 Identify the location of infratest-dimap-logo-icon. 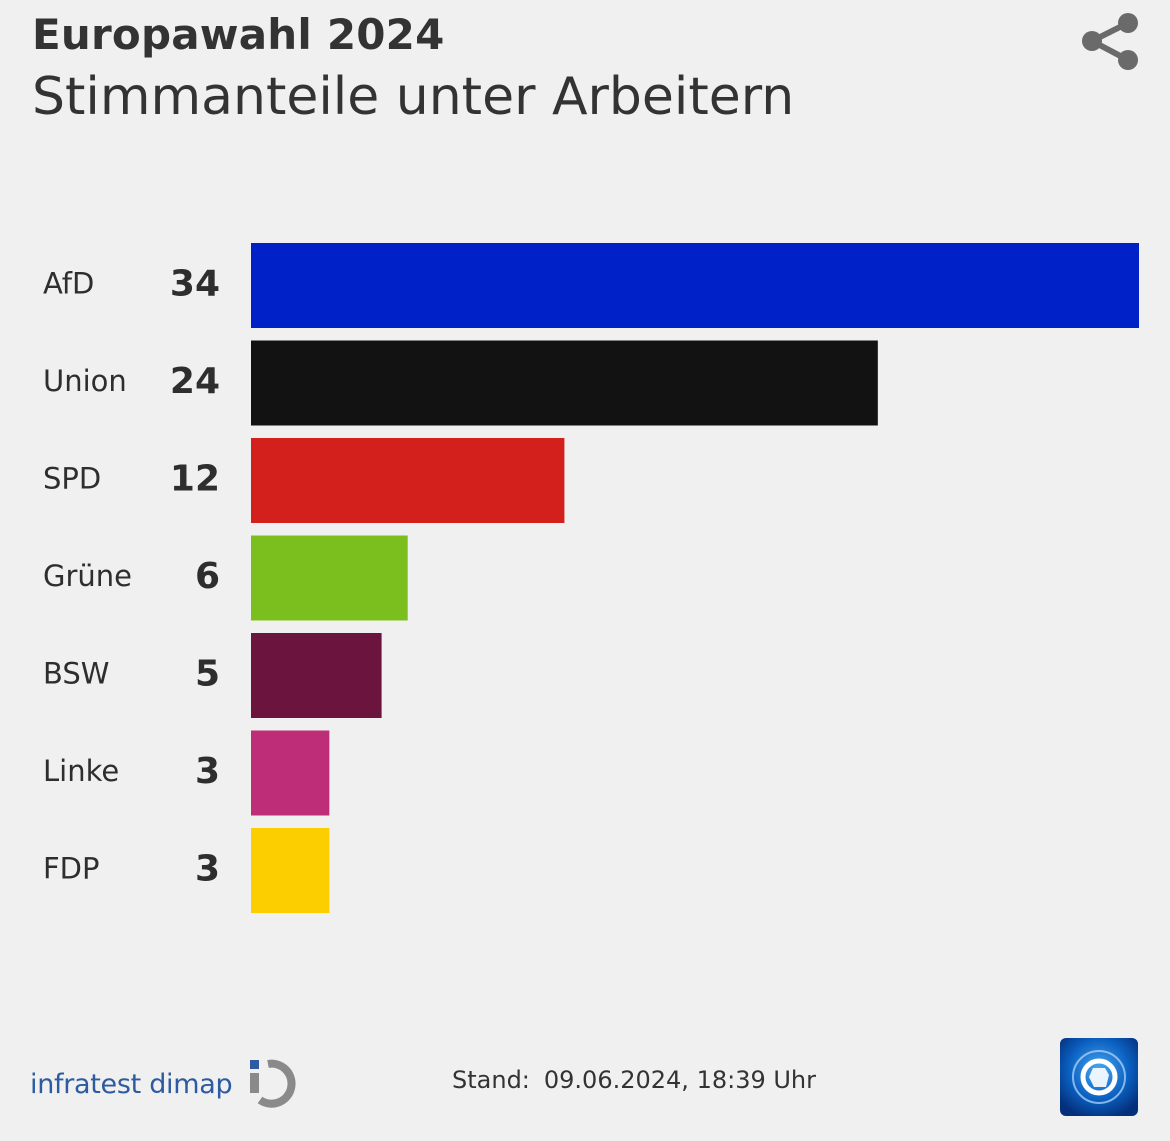
(273, 1083).